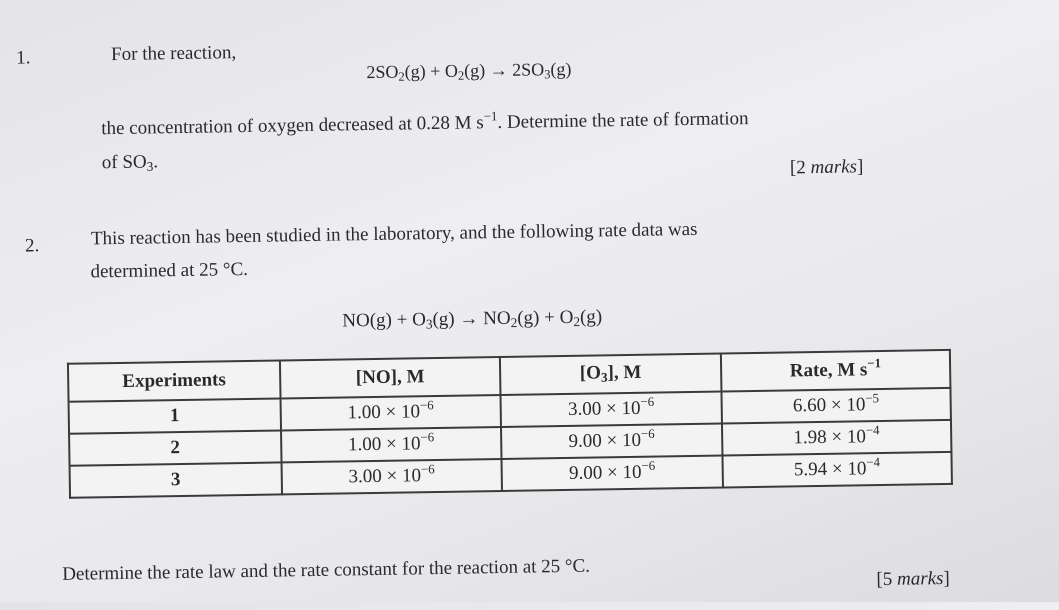  What do you see at coordinates (472, 319) in the screenshot?
I see `equation-2: NO(g) + O3(g) → NO2(g) + O2(g)` at bounding box center [472, 319].